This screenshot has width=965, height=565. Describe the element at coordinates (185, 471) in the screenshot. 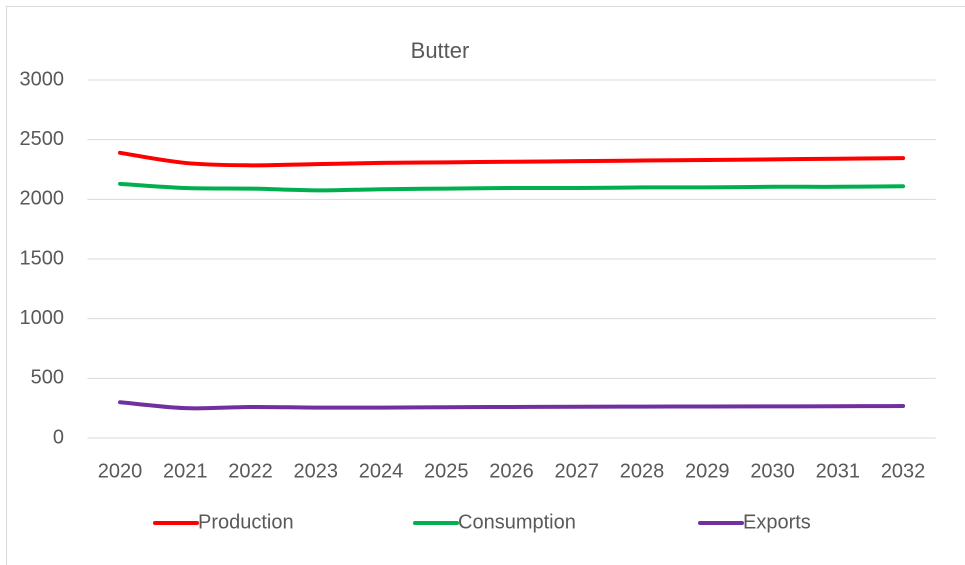

I see `x-tick-label: 2021` at that location.